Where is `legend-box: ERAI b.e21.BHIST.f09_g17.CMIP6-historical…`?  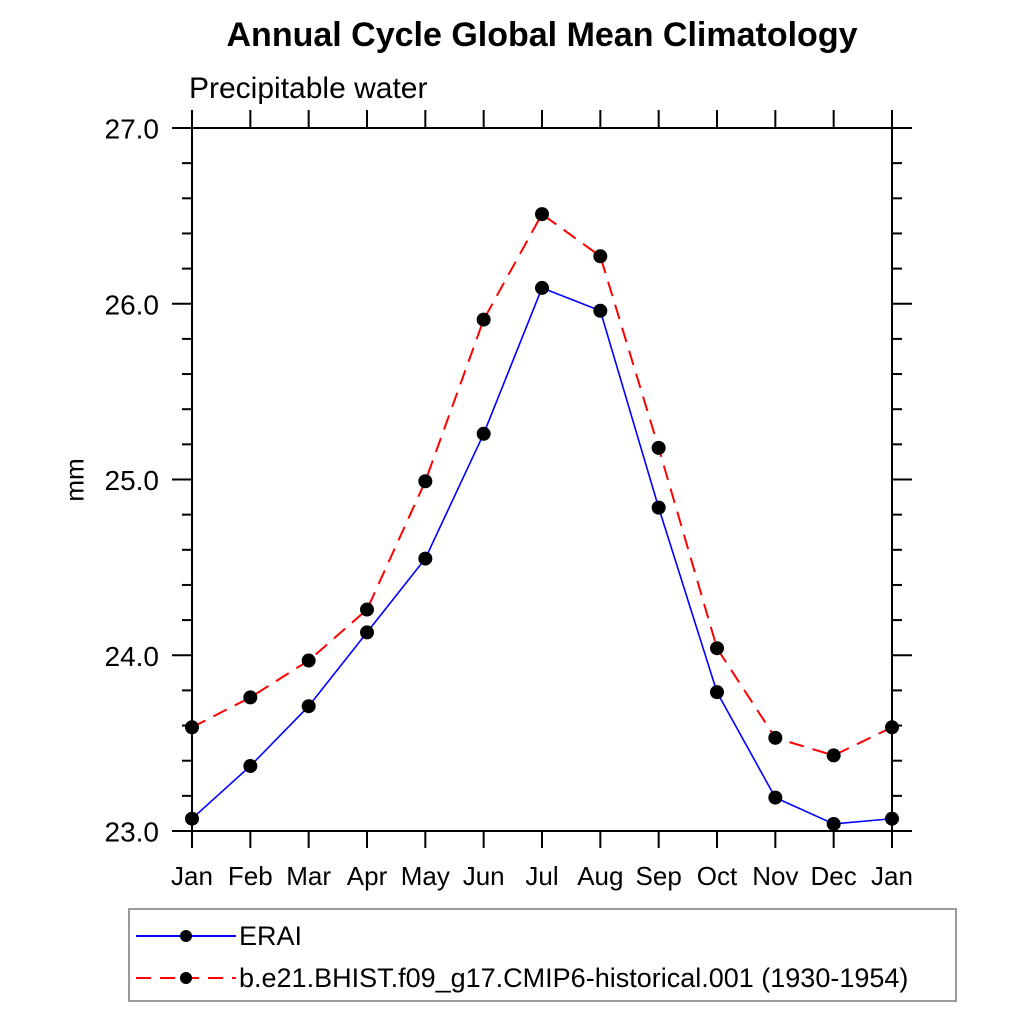
legend-box: ERAI b.e21.BHIST.f09_g17.CMIP6-historical… is located at coordinates (542, 955).